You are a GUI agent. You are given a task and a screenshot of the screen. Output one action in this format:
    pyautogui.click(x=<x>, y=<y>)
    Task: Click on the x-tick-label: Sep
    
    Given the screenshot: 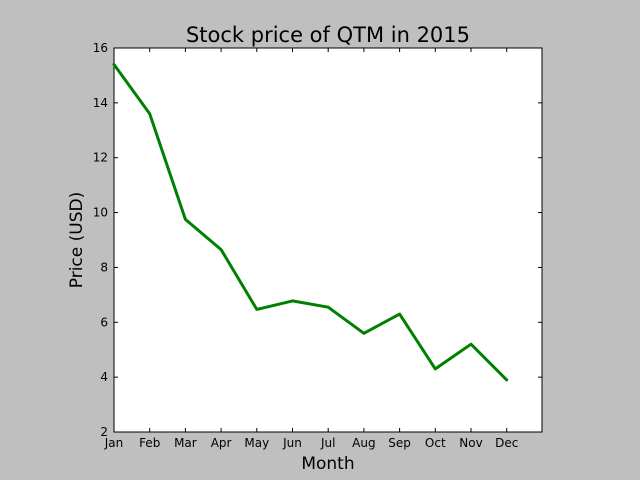 What is the action you would take?
    pyautogui.click(x=399, y=443)
    